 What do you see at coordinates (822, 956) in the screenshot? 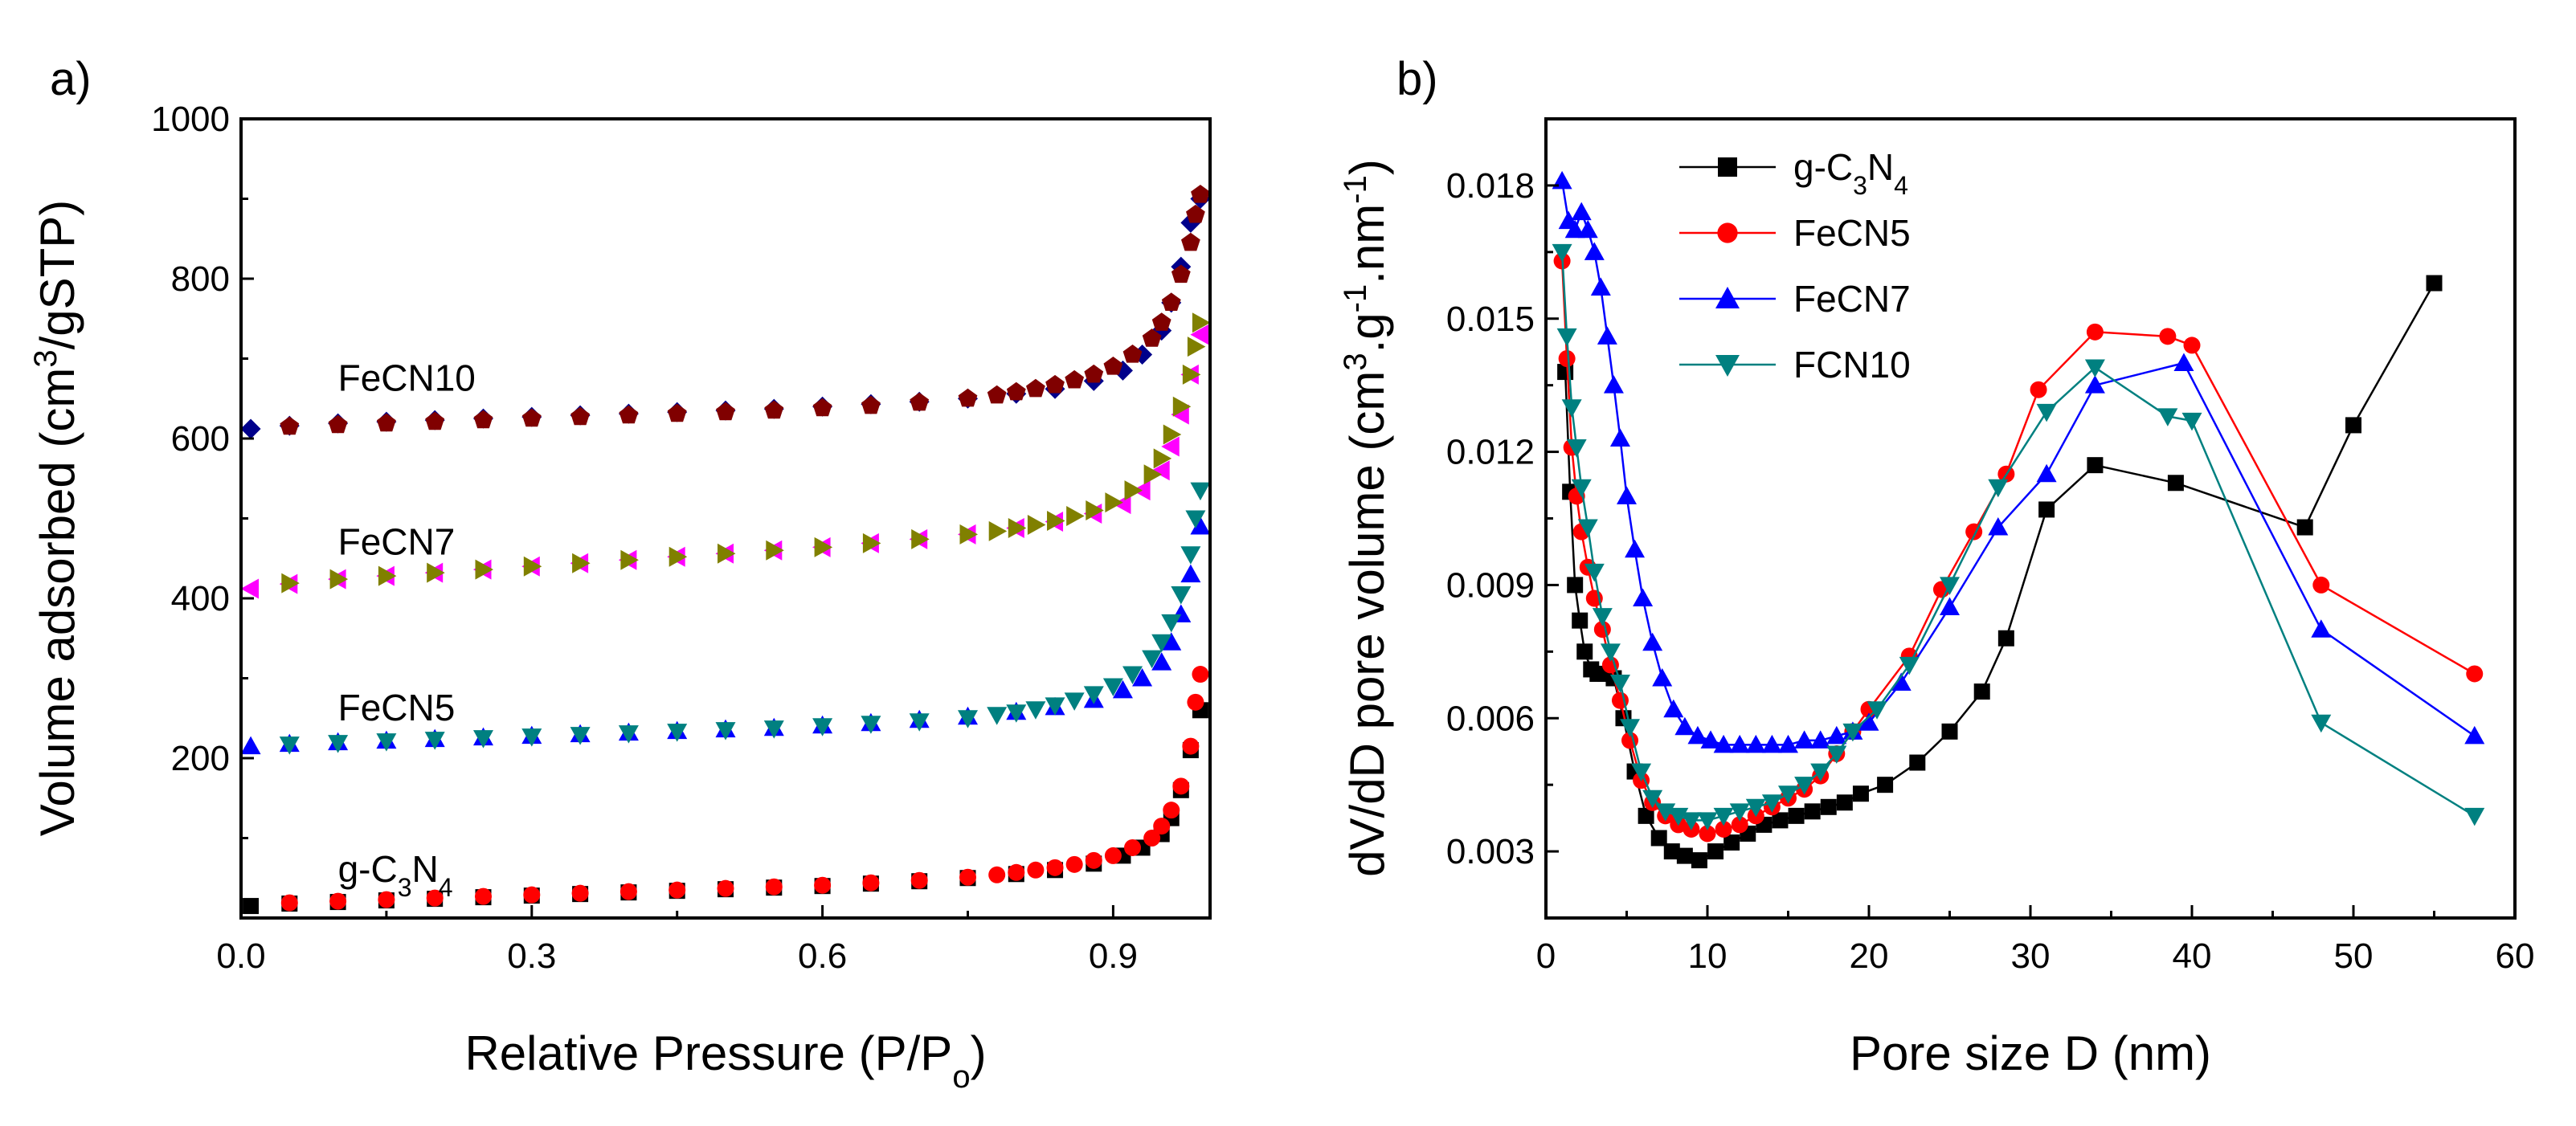
I see `x-tick-label: 0.6` at bounding box center [822, 956].